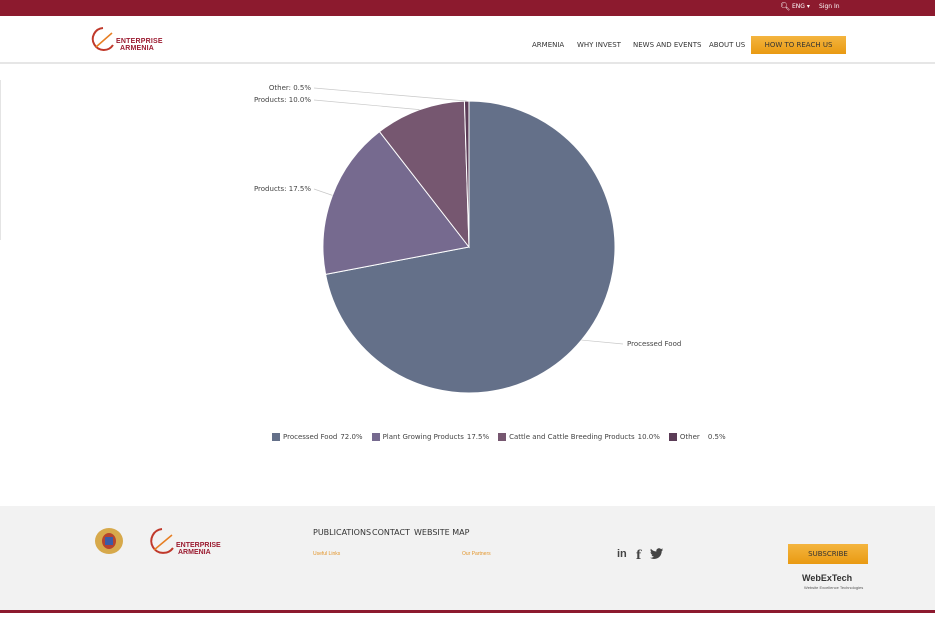 The height and width of the screenshot is (623, 935). Describe the element at coordinates (282, 100) in the screenshot. I see `data-label: Products: 10.0%` at that location.